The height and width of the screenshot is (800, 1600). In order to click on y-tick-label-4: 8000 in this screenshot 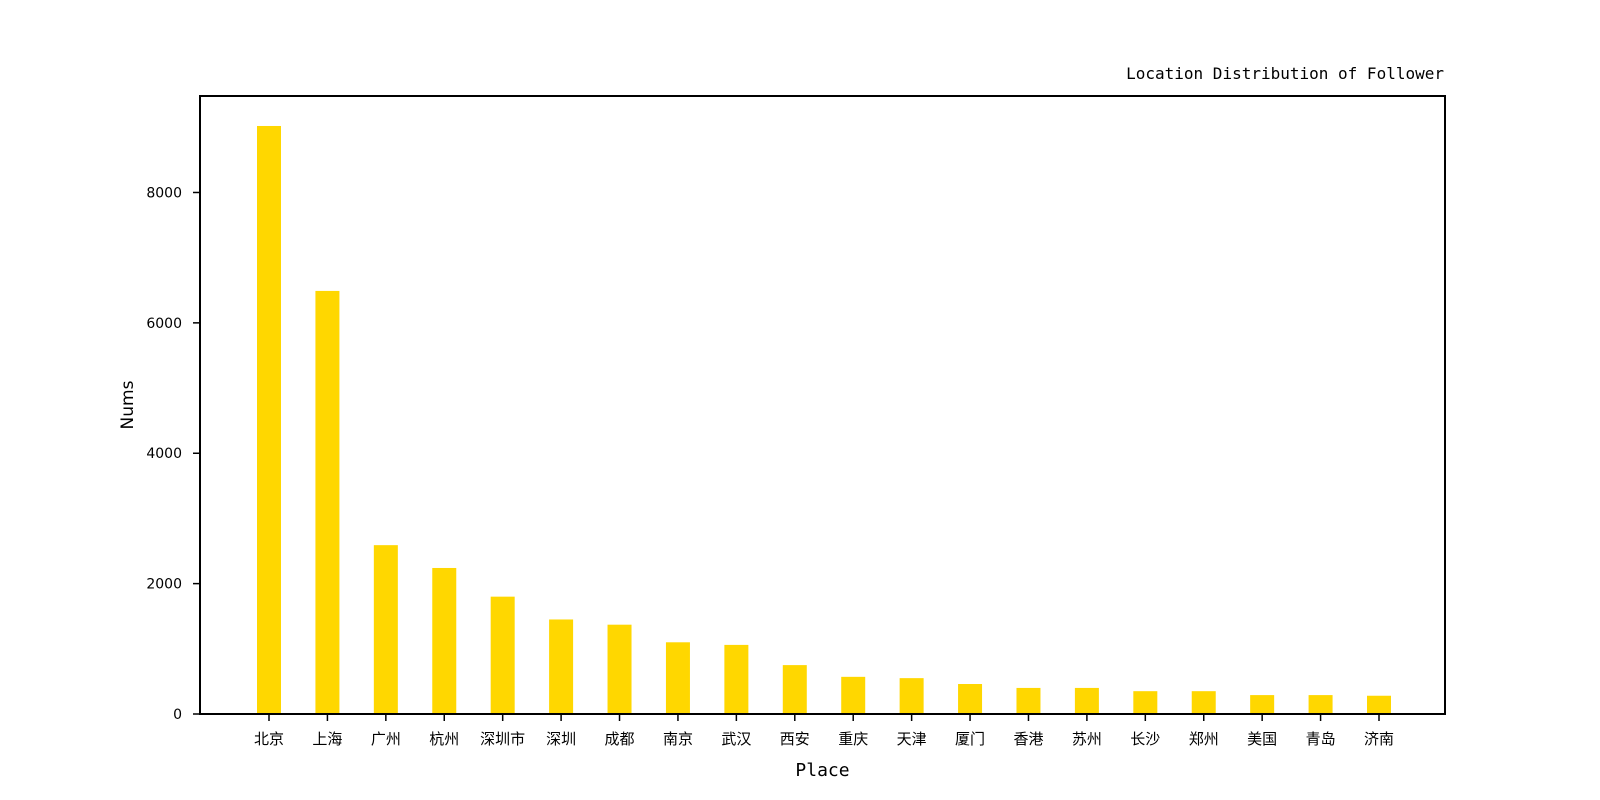, I will do `click(164, 193)`.